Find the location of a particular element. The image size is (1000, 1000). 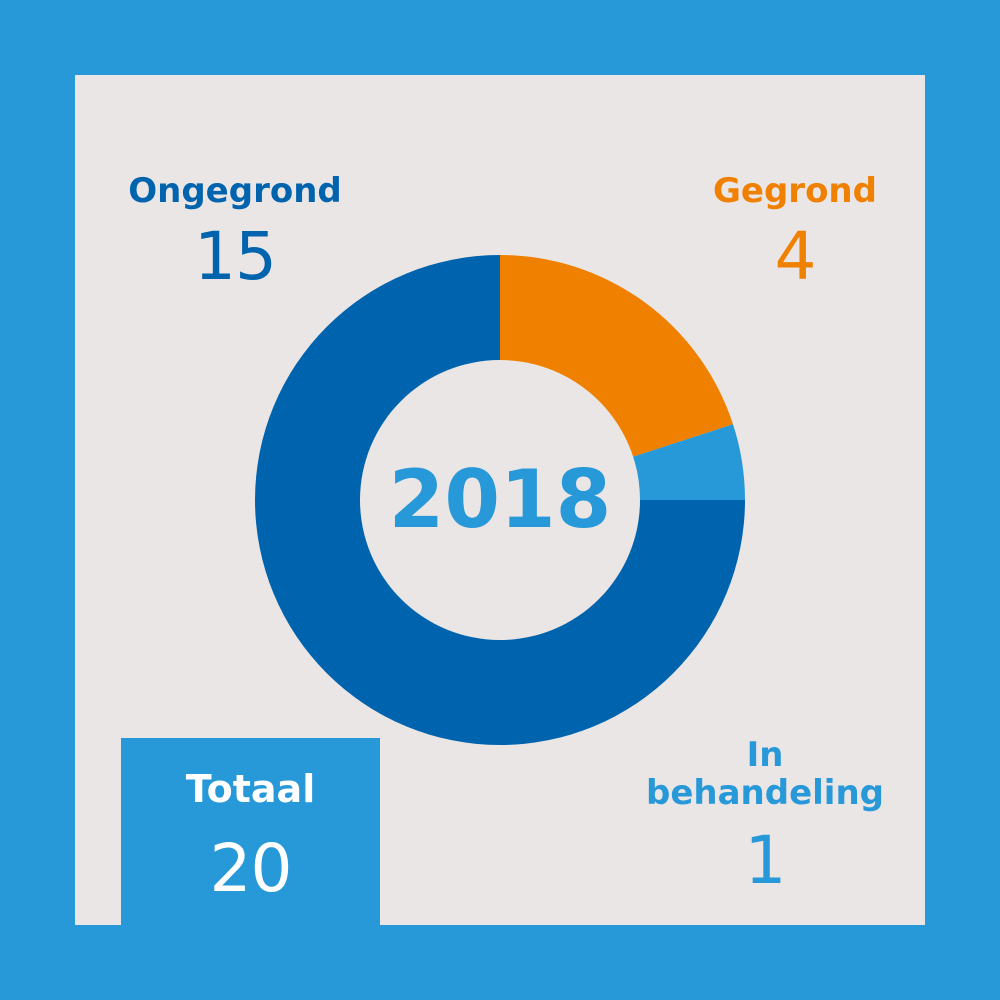

in-behandeling-value: 1 is located at coordinates (765, 860).